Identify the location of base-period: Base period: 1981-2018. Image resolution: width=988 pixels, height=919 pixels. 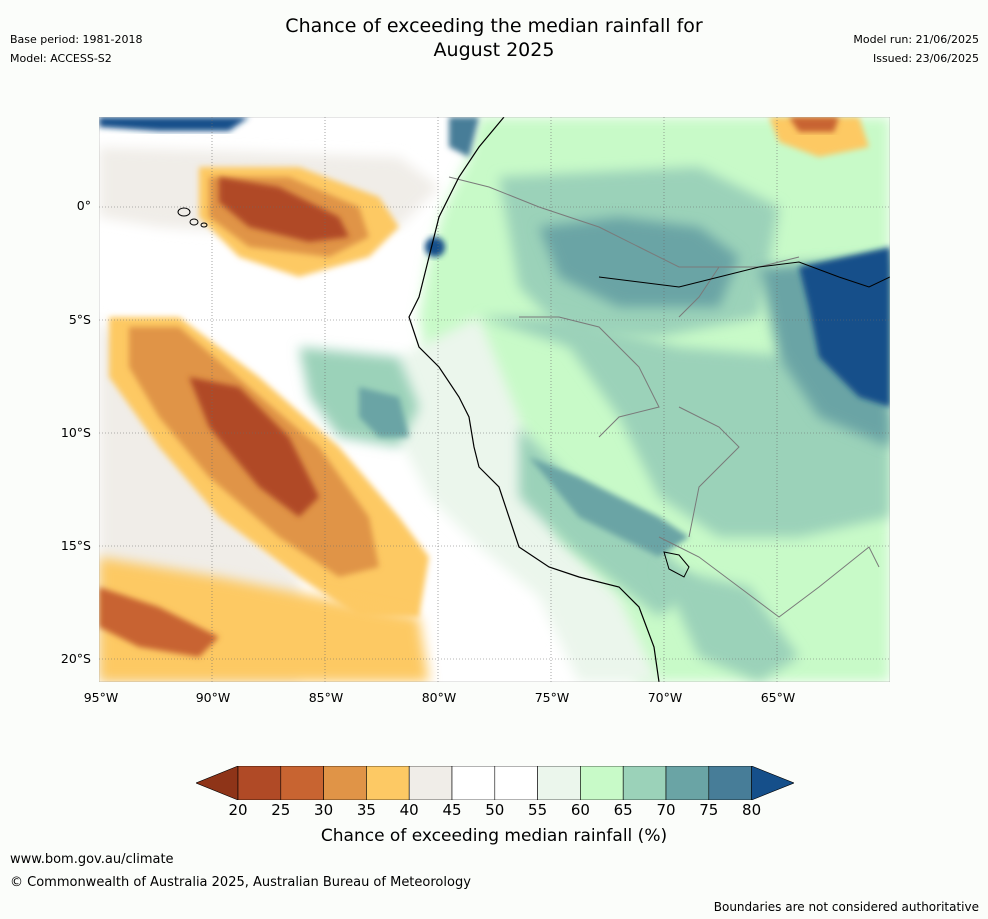
(76, 39).